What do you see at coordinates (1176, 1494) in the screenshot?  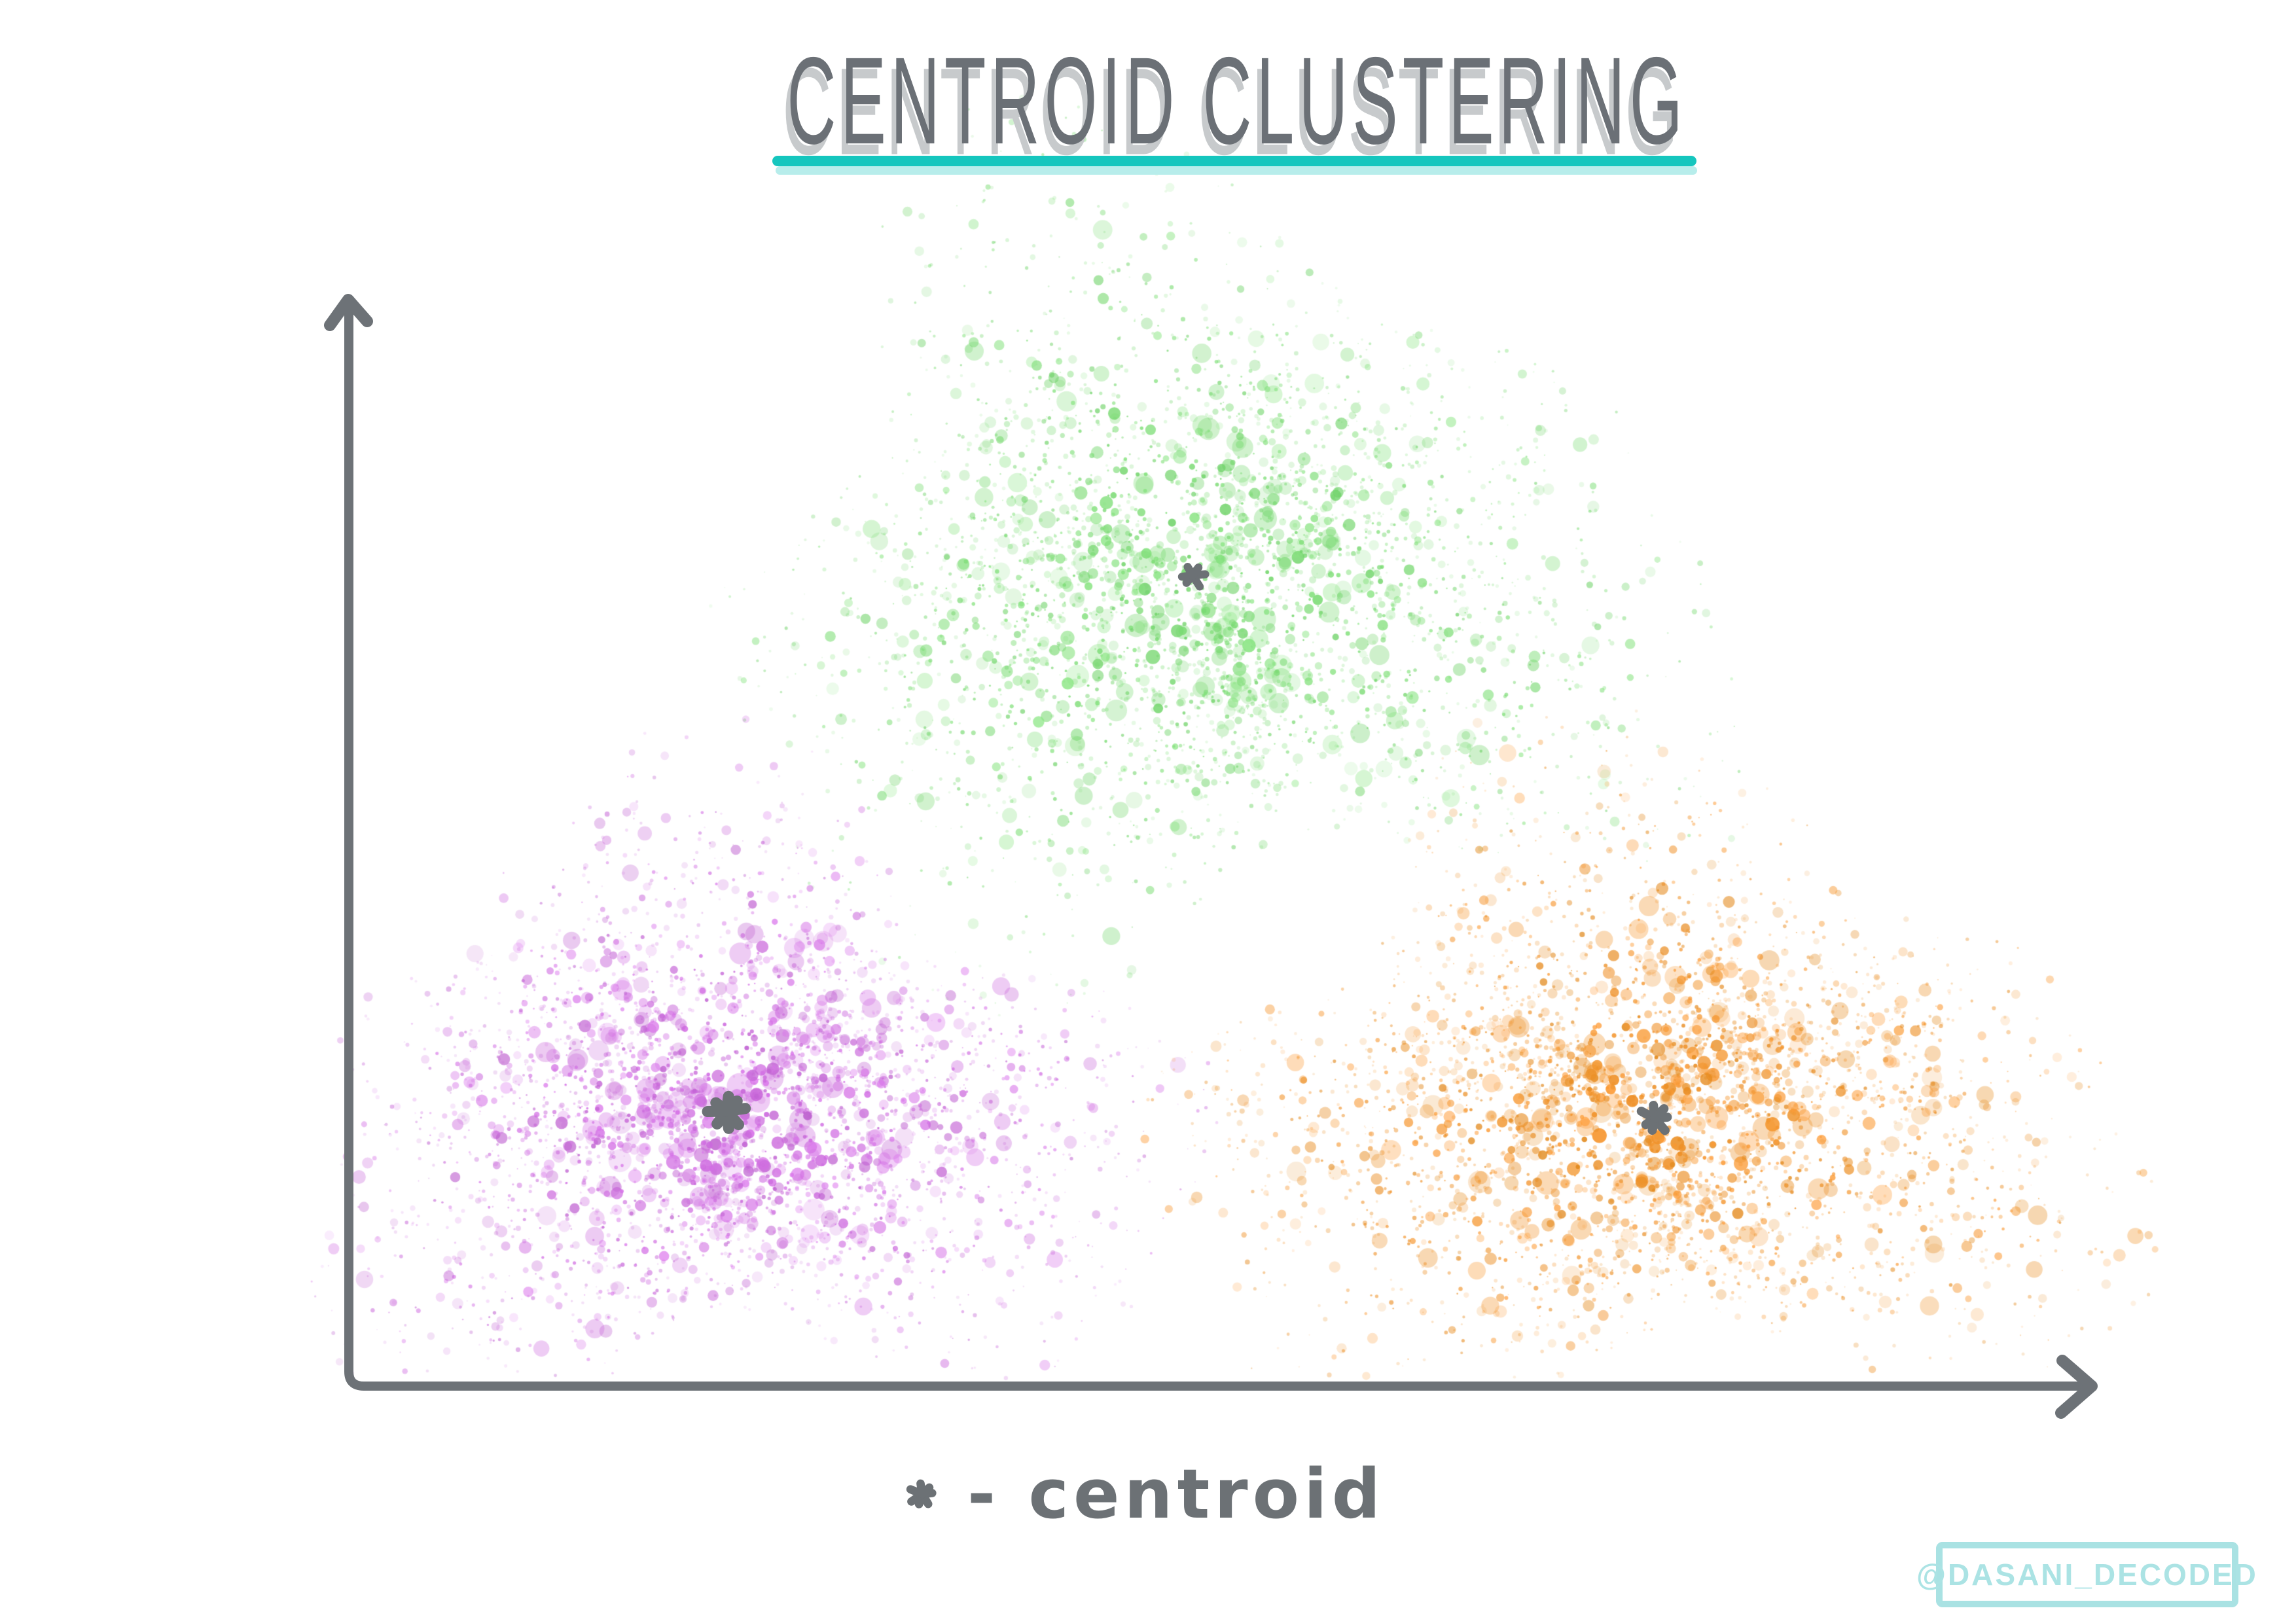 I see `legend-label: - centroid` at bounding box center [1176, 1494].